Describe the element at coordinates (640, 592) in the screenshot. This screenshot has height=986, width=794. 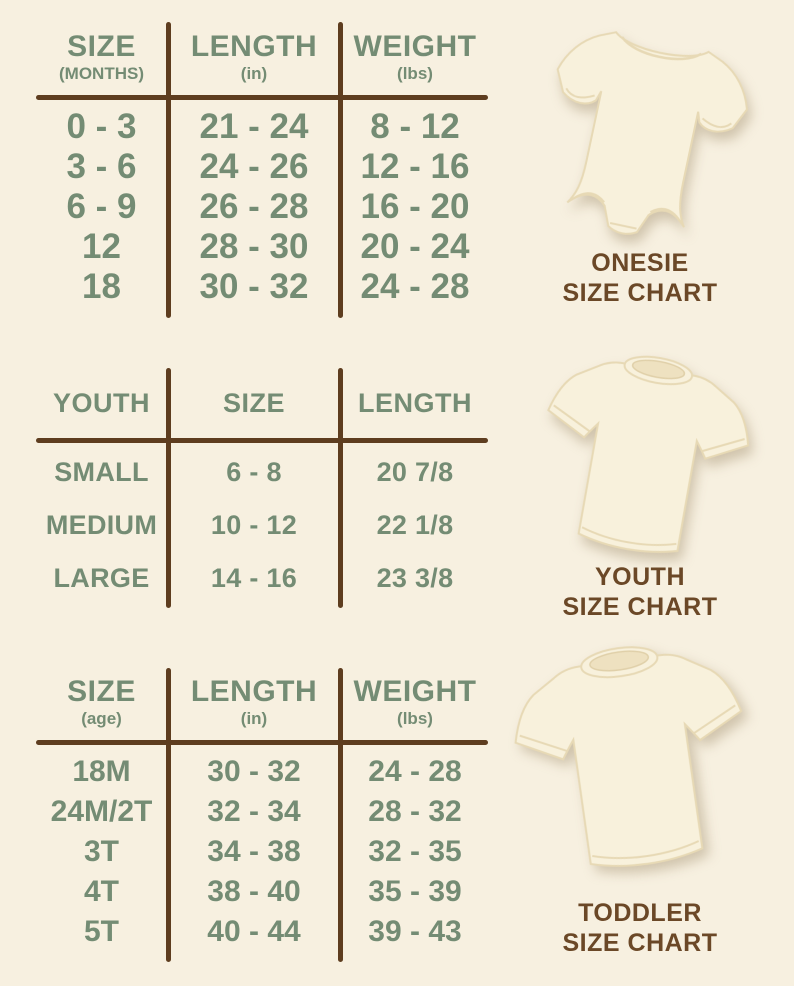
I see `youth-label: YOUTH SIZE CHART` at that location.